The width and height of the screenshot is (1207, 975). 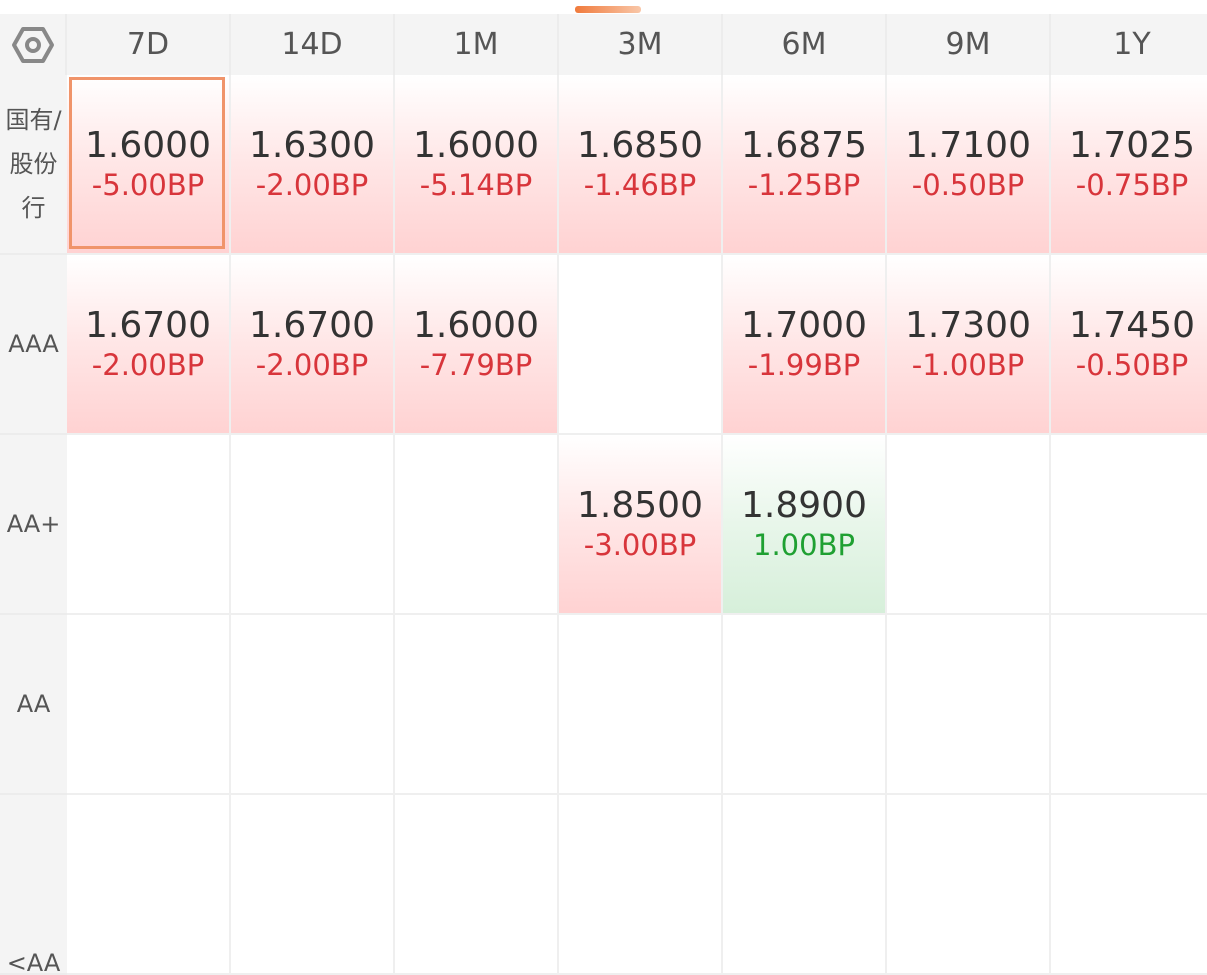 What do you see at coordinates (969, 44) in the screenshot?
I see `column-header-9m: 9M` at bounding box center [969, 44].